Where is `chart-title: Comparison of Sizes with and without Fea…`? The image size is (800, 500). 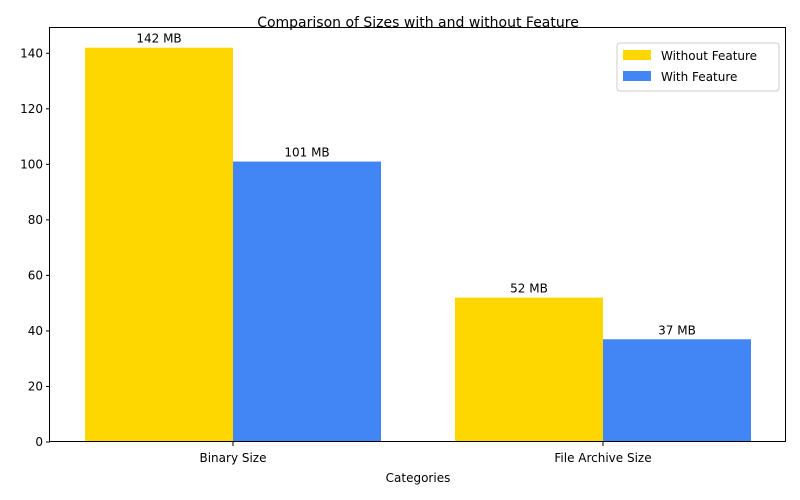
chart-title: Comparison of Sizes with and without Fea… is located at coordinates (418, 23).